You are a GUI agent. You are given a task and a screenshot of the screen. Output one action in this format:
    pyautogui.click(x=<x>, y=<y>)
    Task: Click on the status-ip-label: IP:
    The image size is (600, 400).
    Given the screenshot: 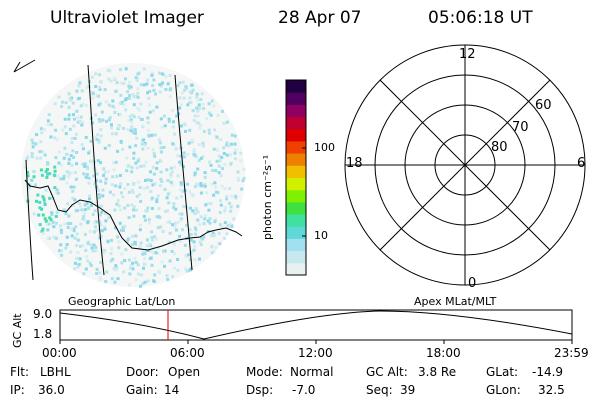 What is the action you would take?
    pyautogui.click(x=17, y=390)
    